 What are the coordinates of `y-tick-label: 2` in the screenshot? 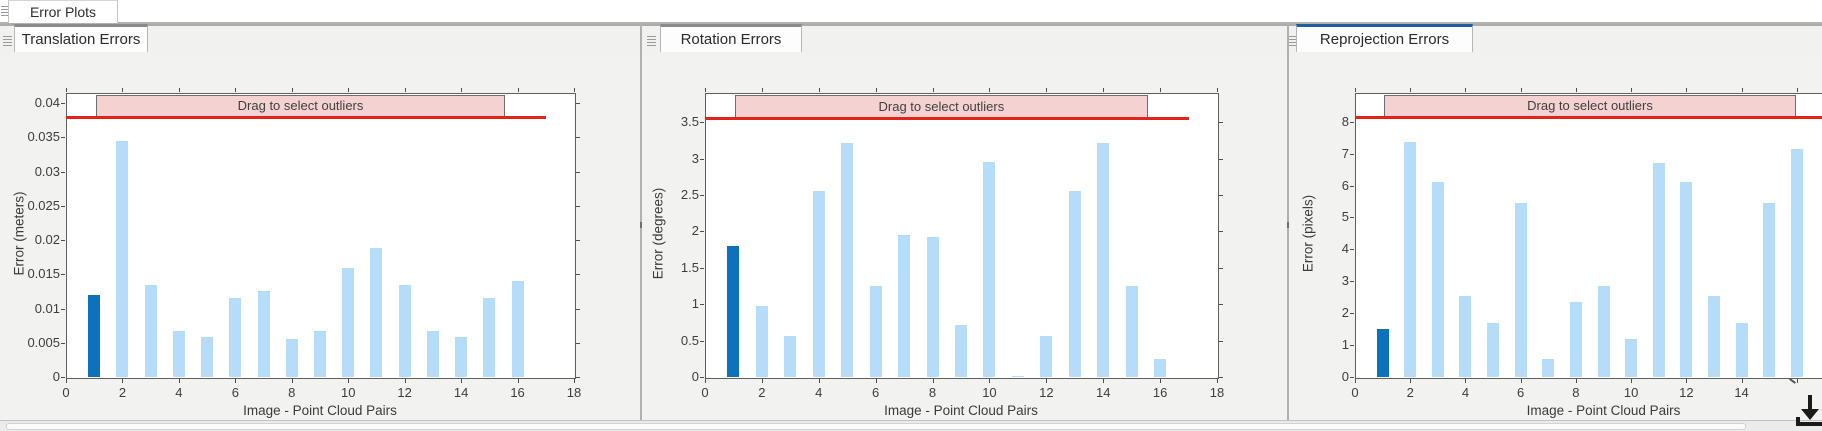 It's located at (695, 231).